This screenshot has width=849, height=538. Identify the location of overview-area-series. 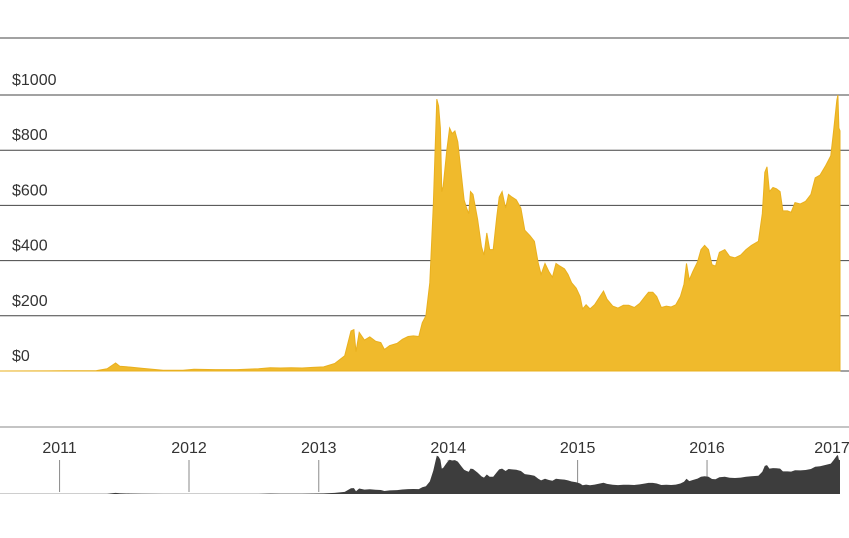
(420, 474).